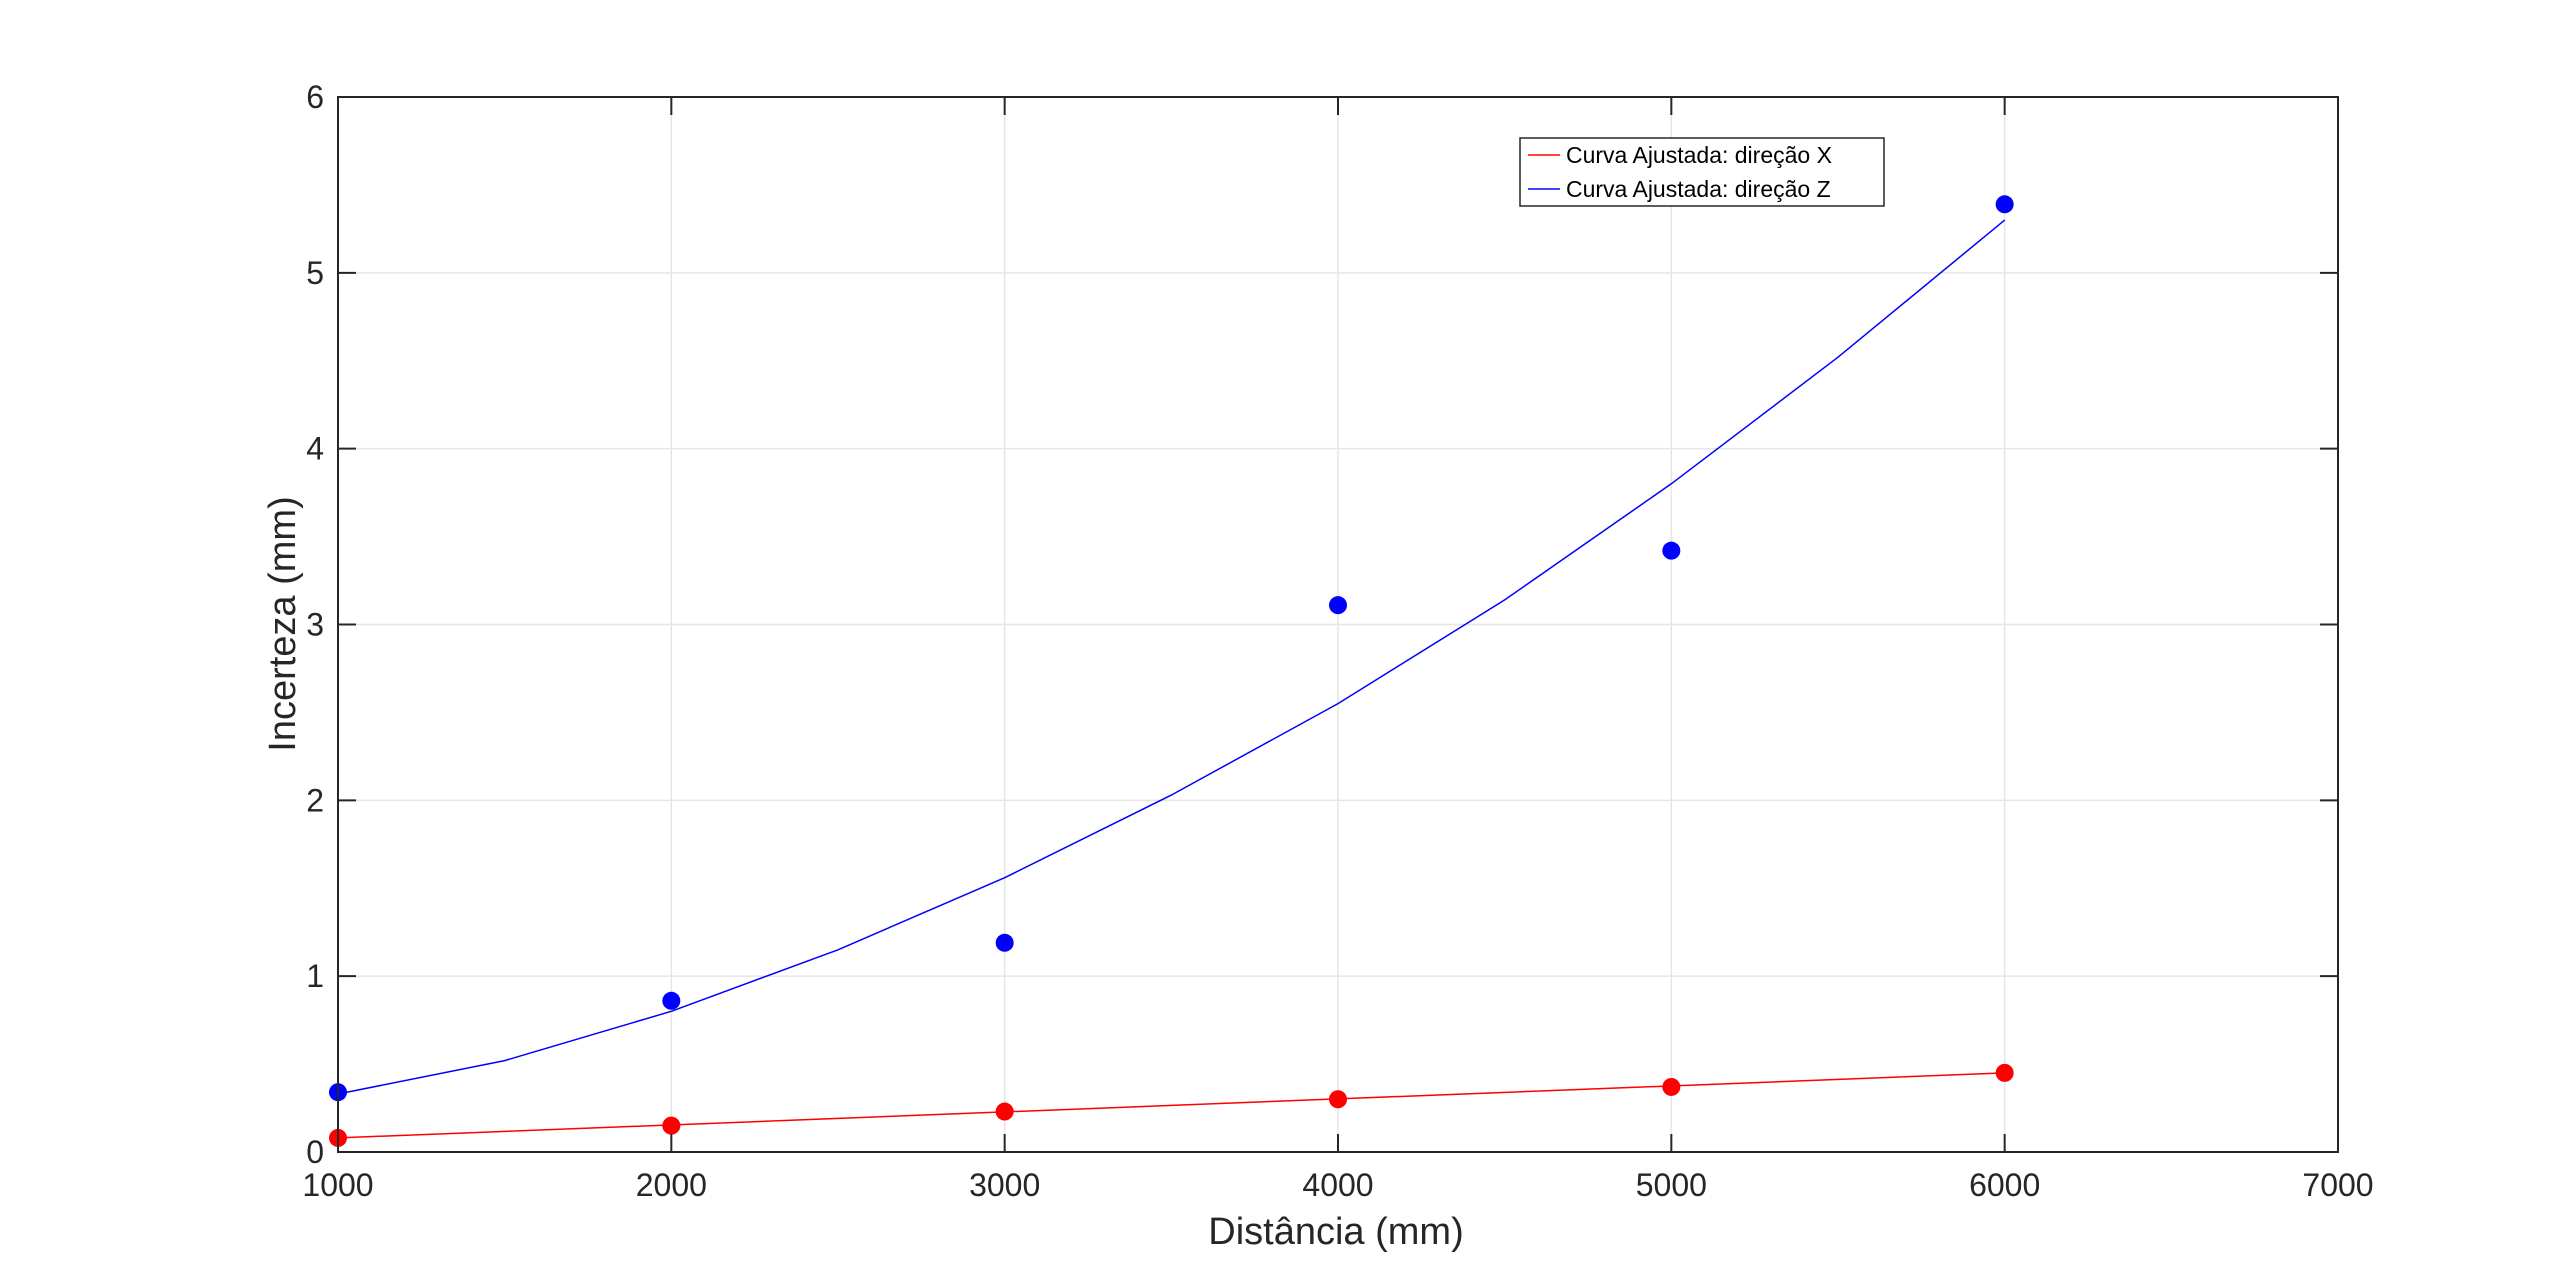  I want to click on y-tick-label: 6, so click(315, 97).